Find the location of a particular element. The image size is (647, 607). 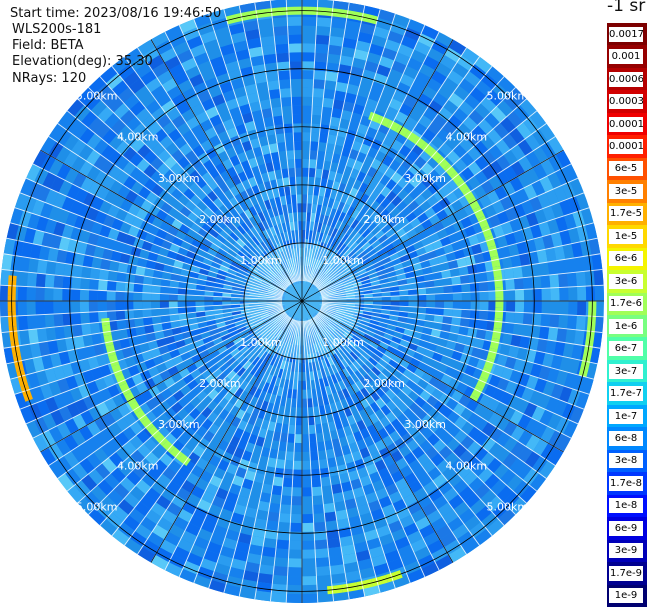

colorbar-tick-label: 1.7e-5 is located at coordinates (626, 214).